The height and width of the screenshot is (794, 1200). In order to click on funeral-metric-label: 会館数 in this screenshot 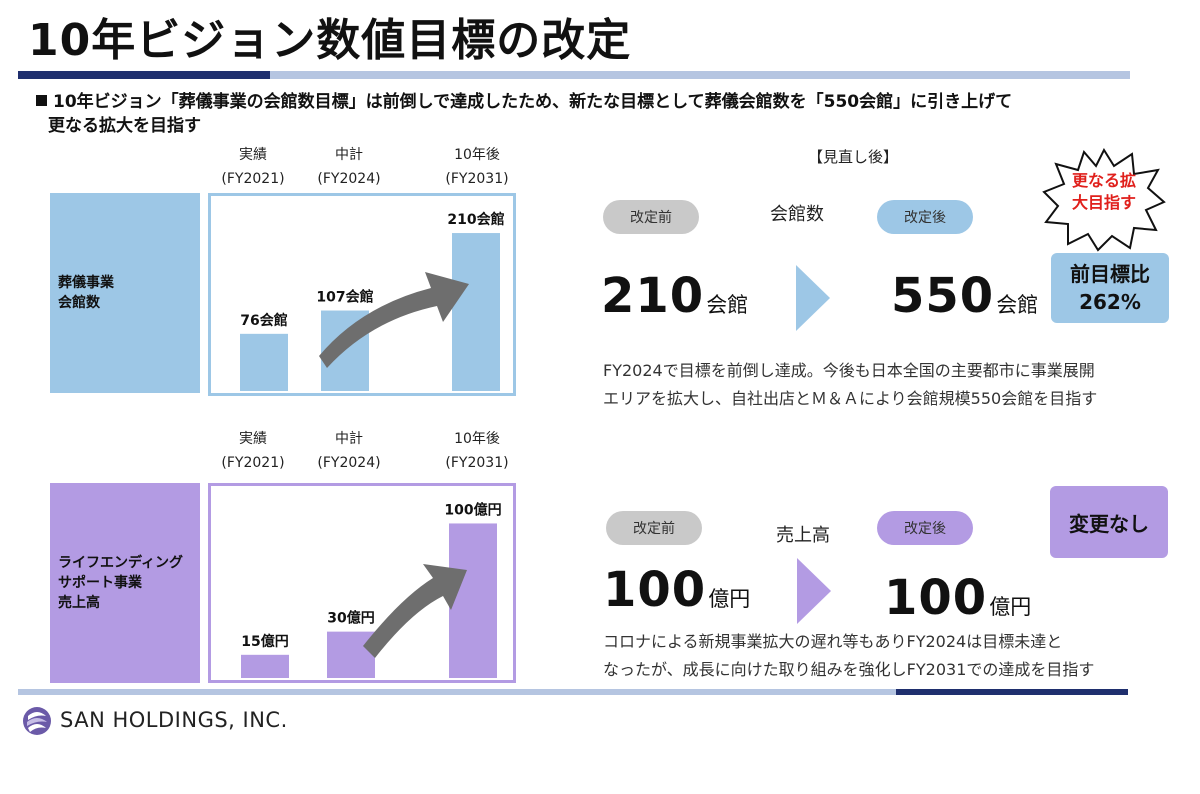, I will do `click(797, 214)`.